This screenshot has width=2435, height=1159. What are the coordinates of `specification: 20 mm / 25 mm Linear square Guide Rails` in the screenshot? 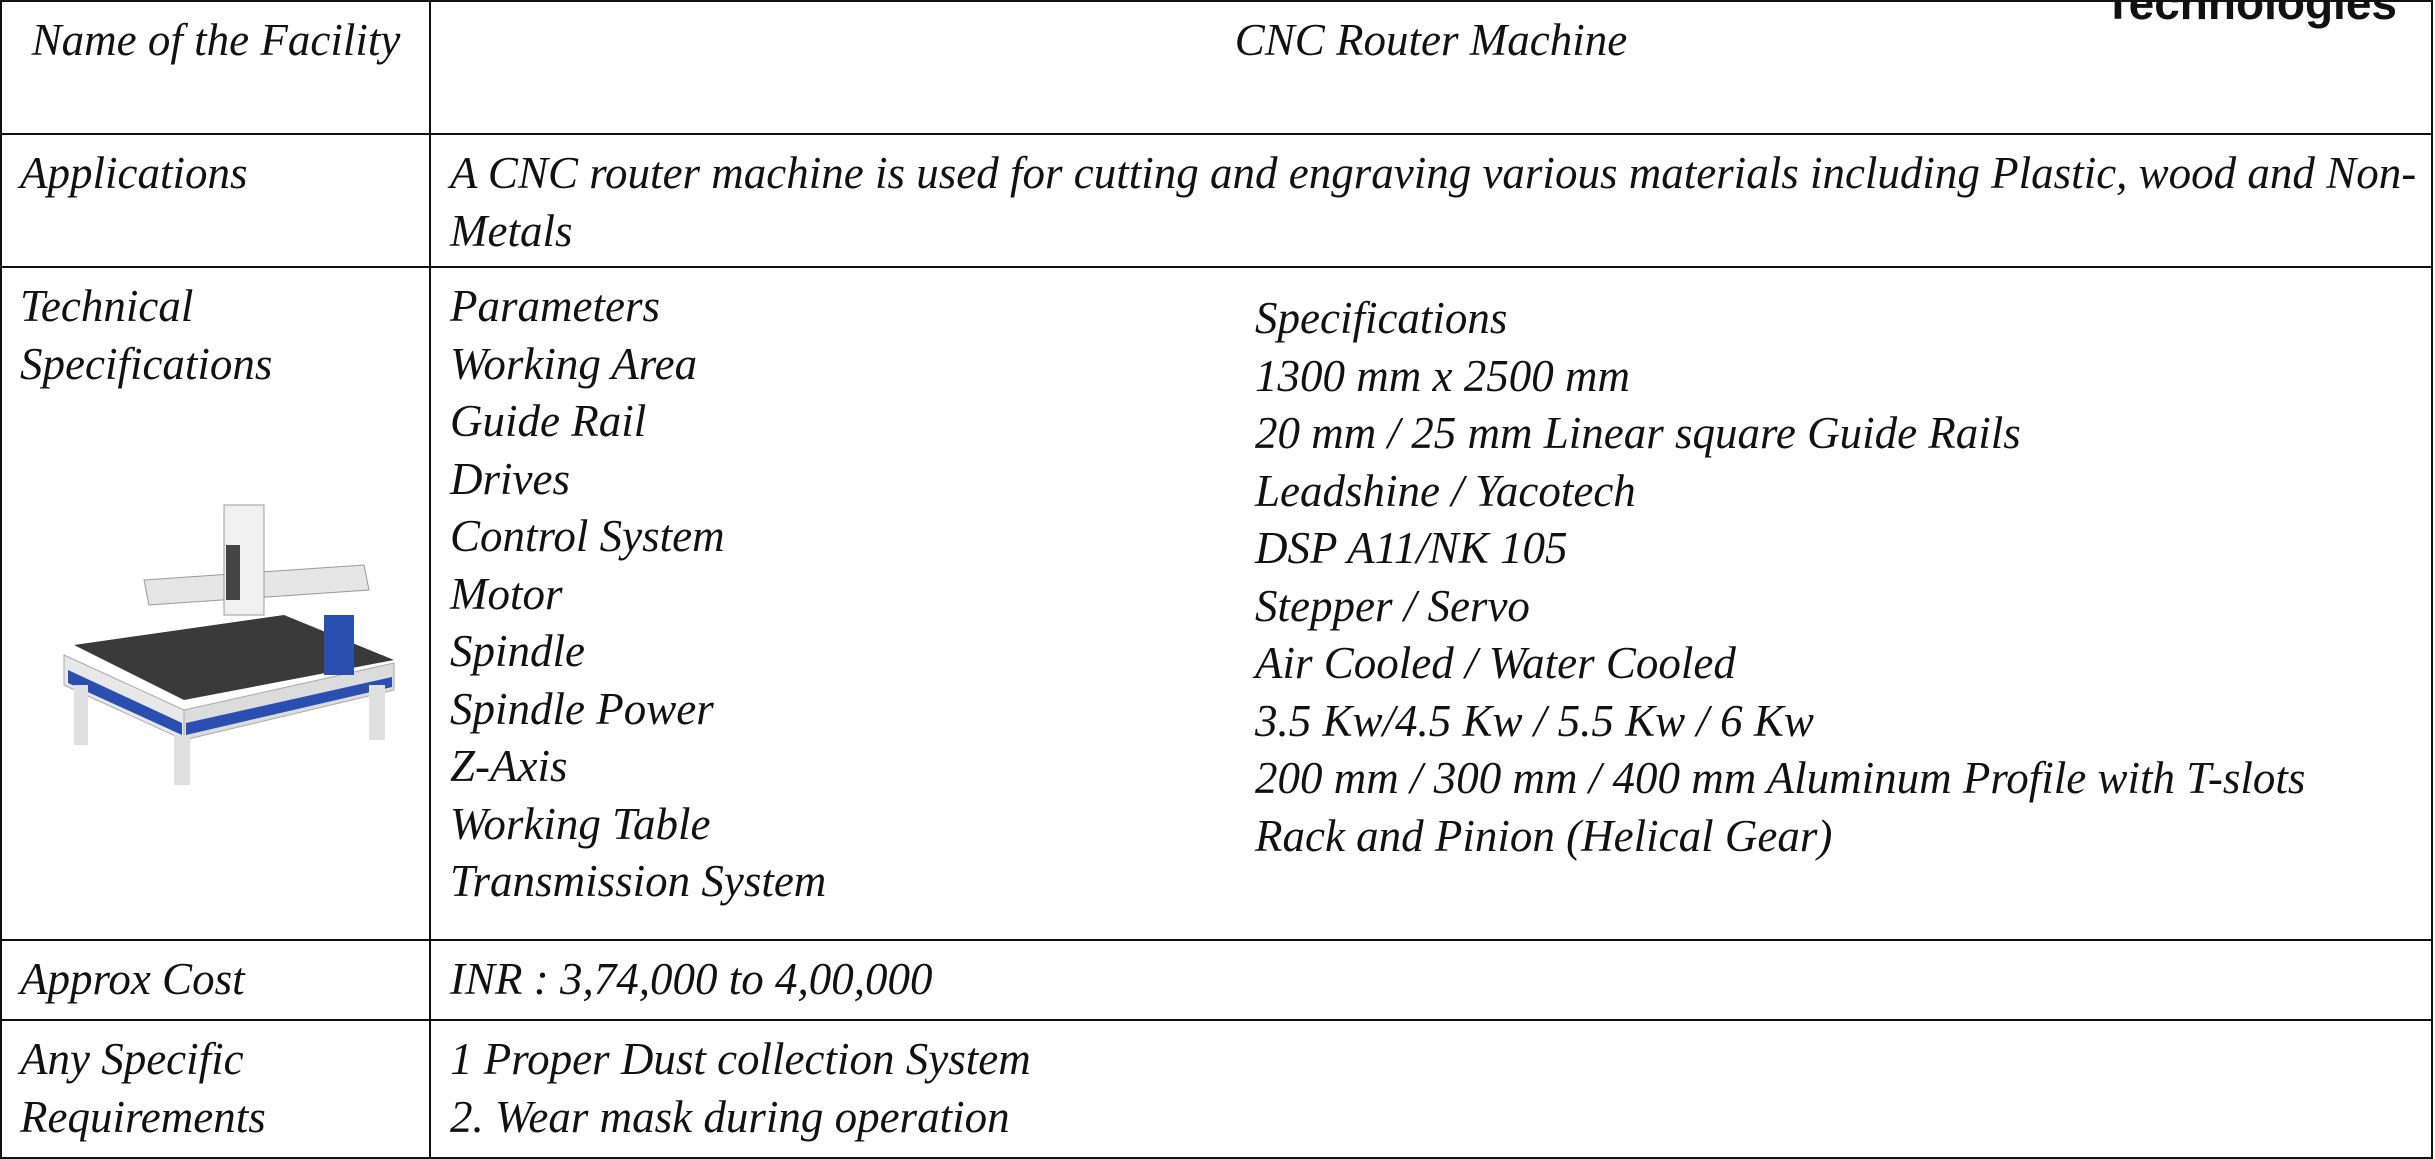 It's located at (1638, 433).